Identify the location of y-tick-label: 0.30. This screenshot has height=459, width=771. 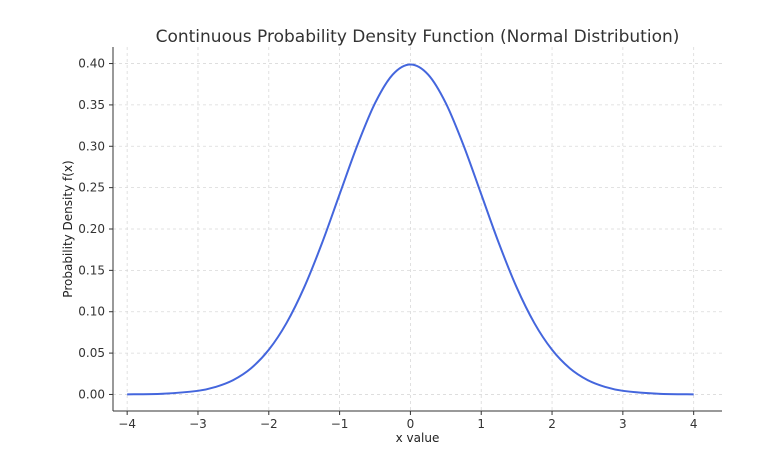
(91, 146).